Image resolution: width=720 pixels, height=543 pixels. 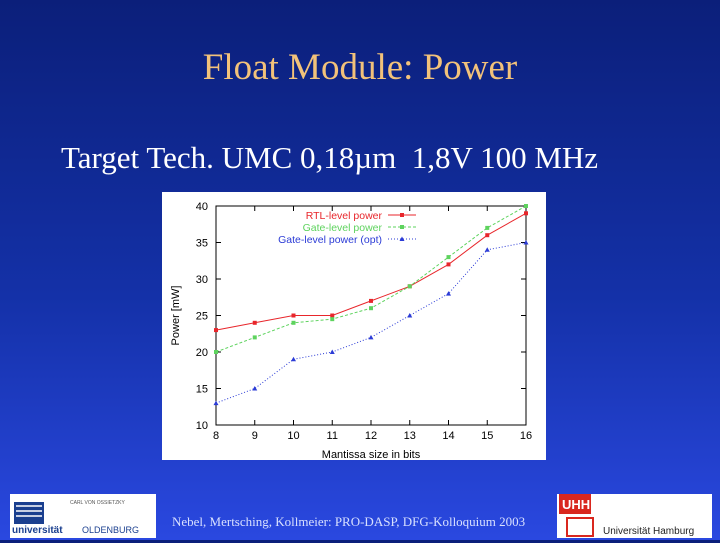 I want to click on slide-title: Float Module: Power, so click(x=360, y=67).